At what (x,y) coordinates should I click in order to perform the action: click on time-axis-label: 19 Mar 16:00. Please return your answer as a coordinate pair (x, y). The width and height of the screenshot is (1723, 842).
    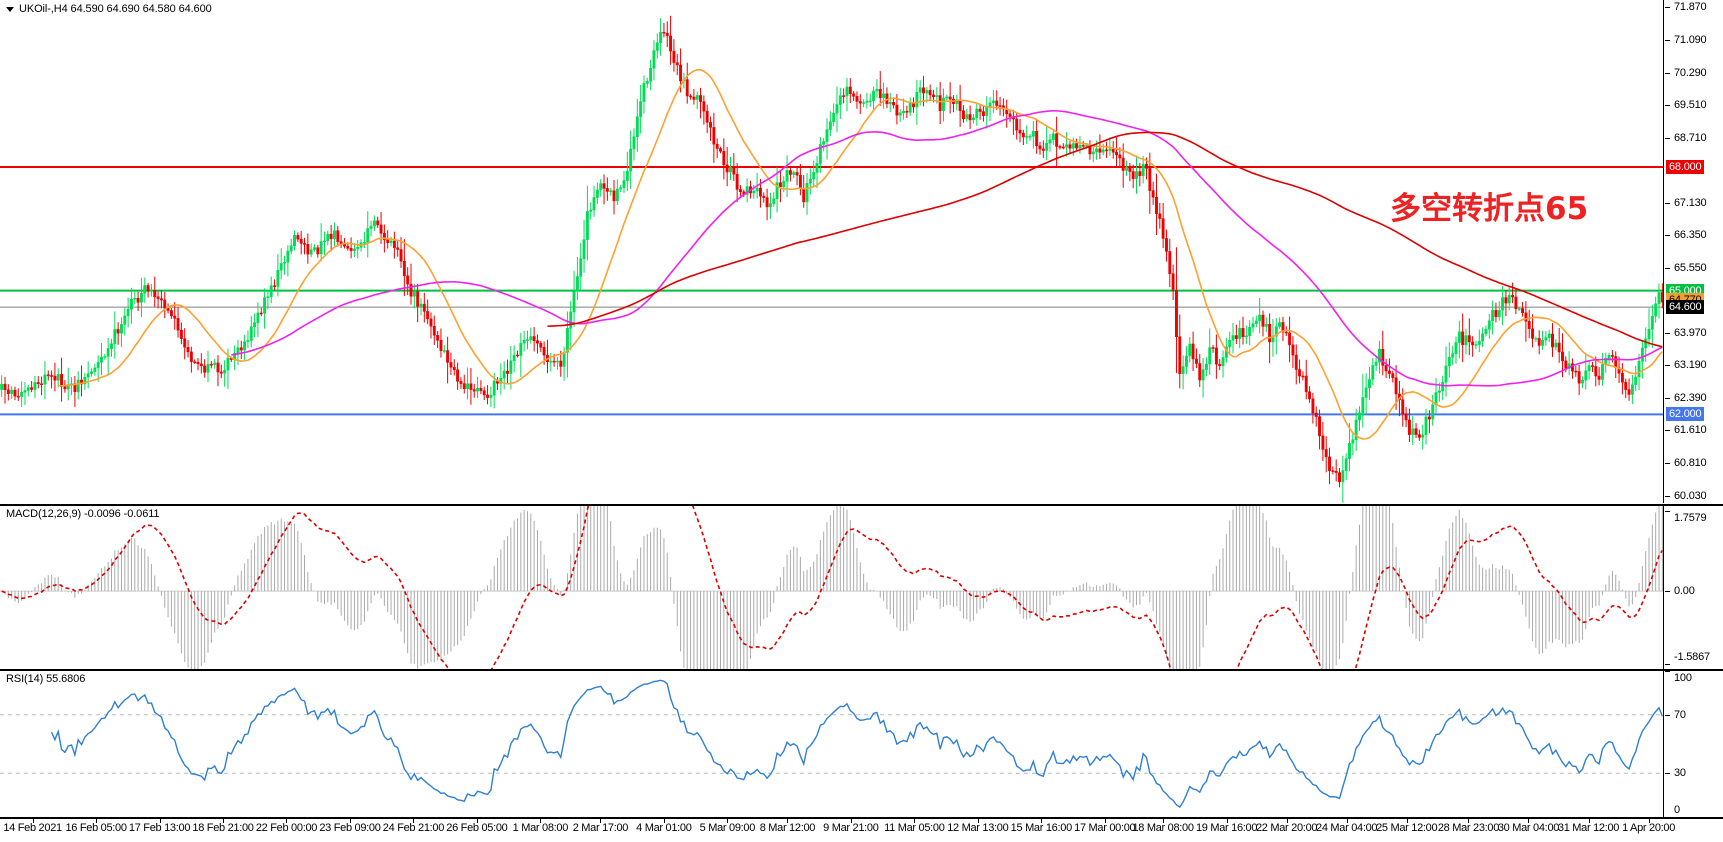
    Looking at the image, I should click on (1226, 828).